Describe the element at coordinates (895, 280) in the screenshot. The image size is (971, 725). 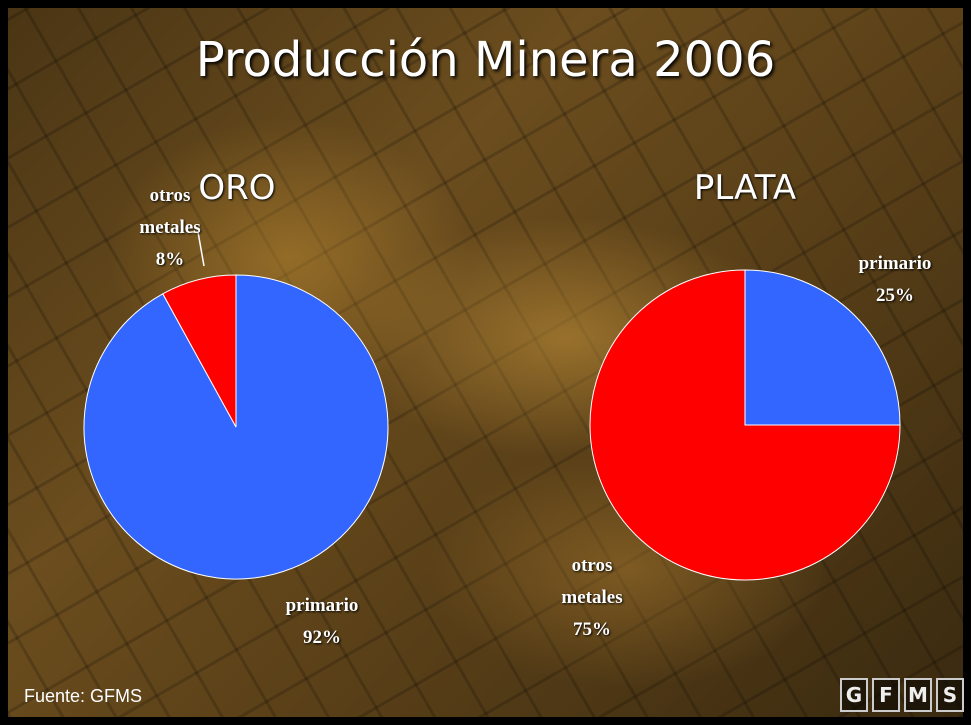
I see `slice-label: primario 25%` at that location.